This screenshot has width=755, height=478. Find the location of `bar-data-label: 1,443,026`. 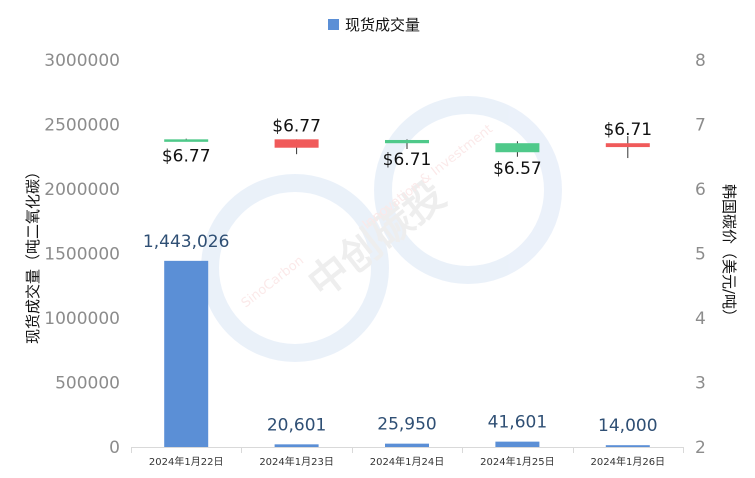

bar-data-label: 1,443,026 is located at coordinates (186, 242).